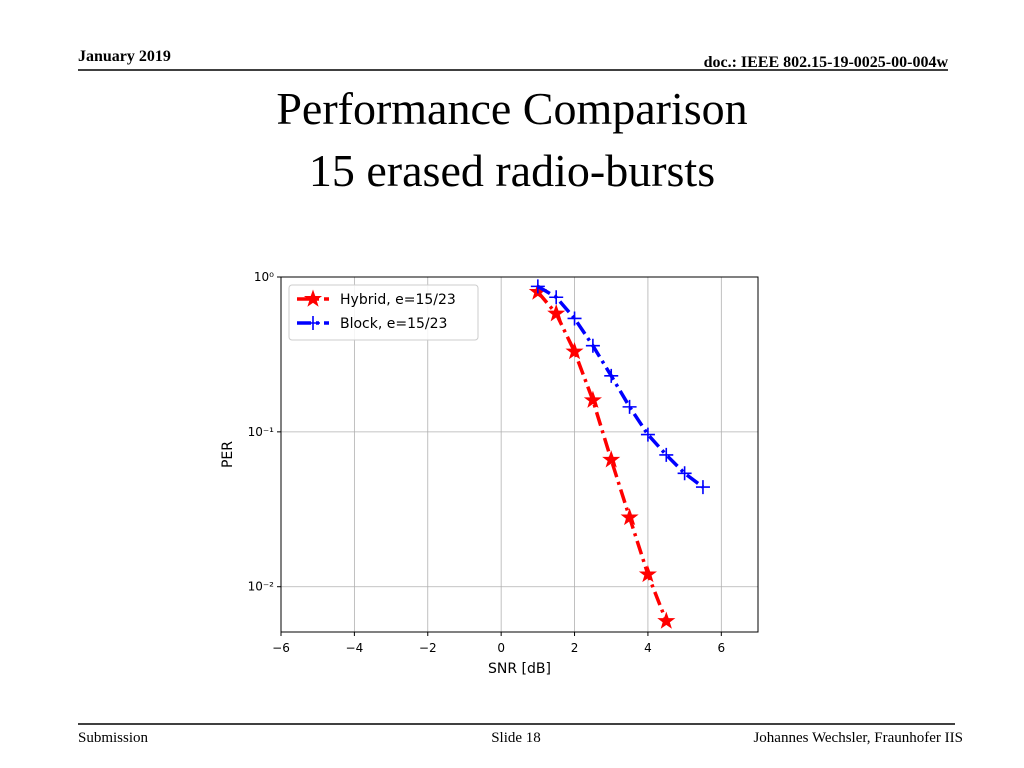 This screenshot has width=1024, height=768. What do you see at coordinates (511, 108) in the screenshot?
I see `slide-title: Performance Comparison` at bounding box center [511, 108].